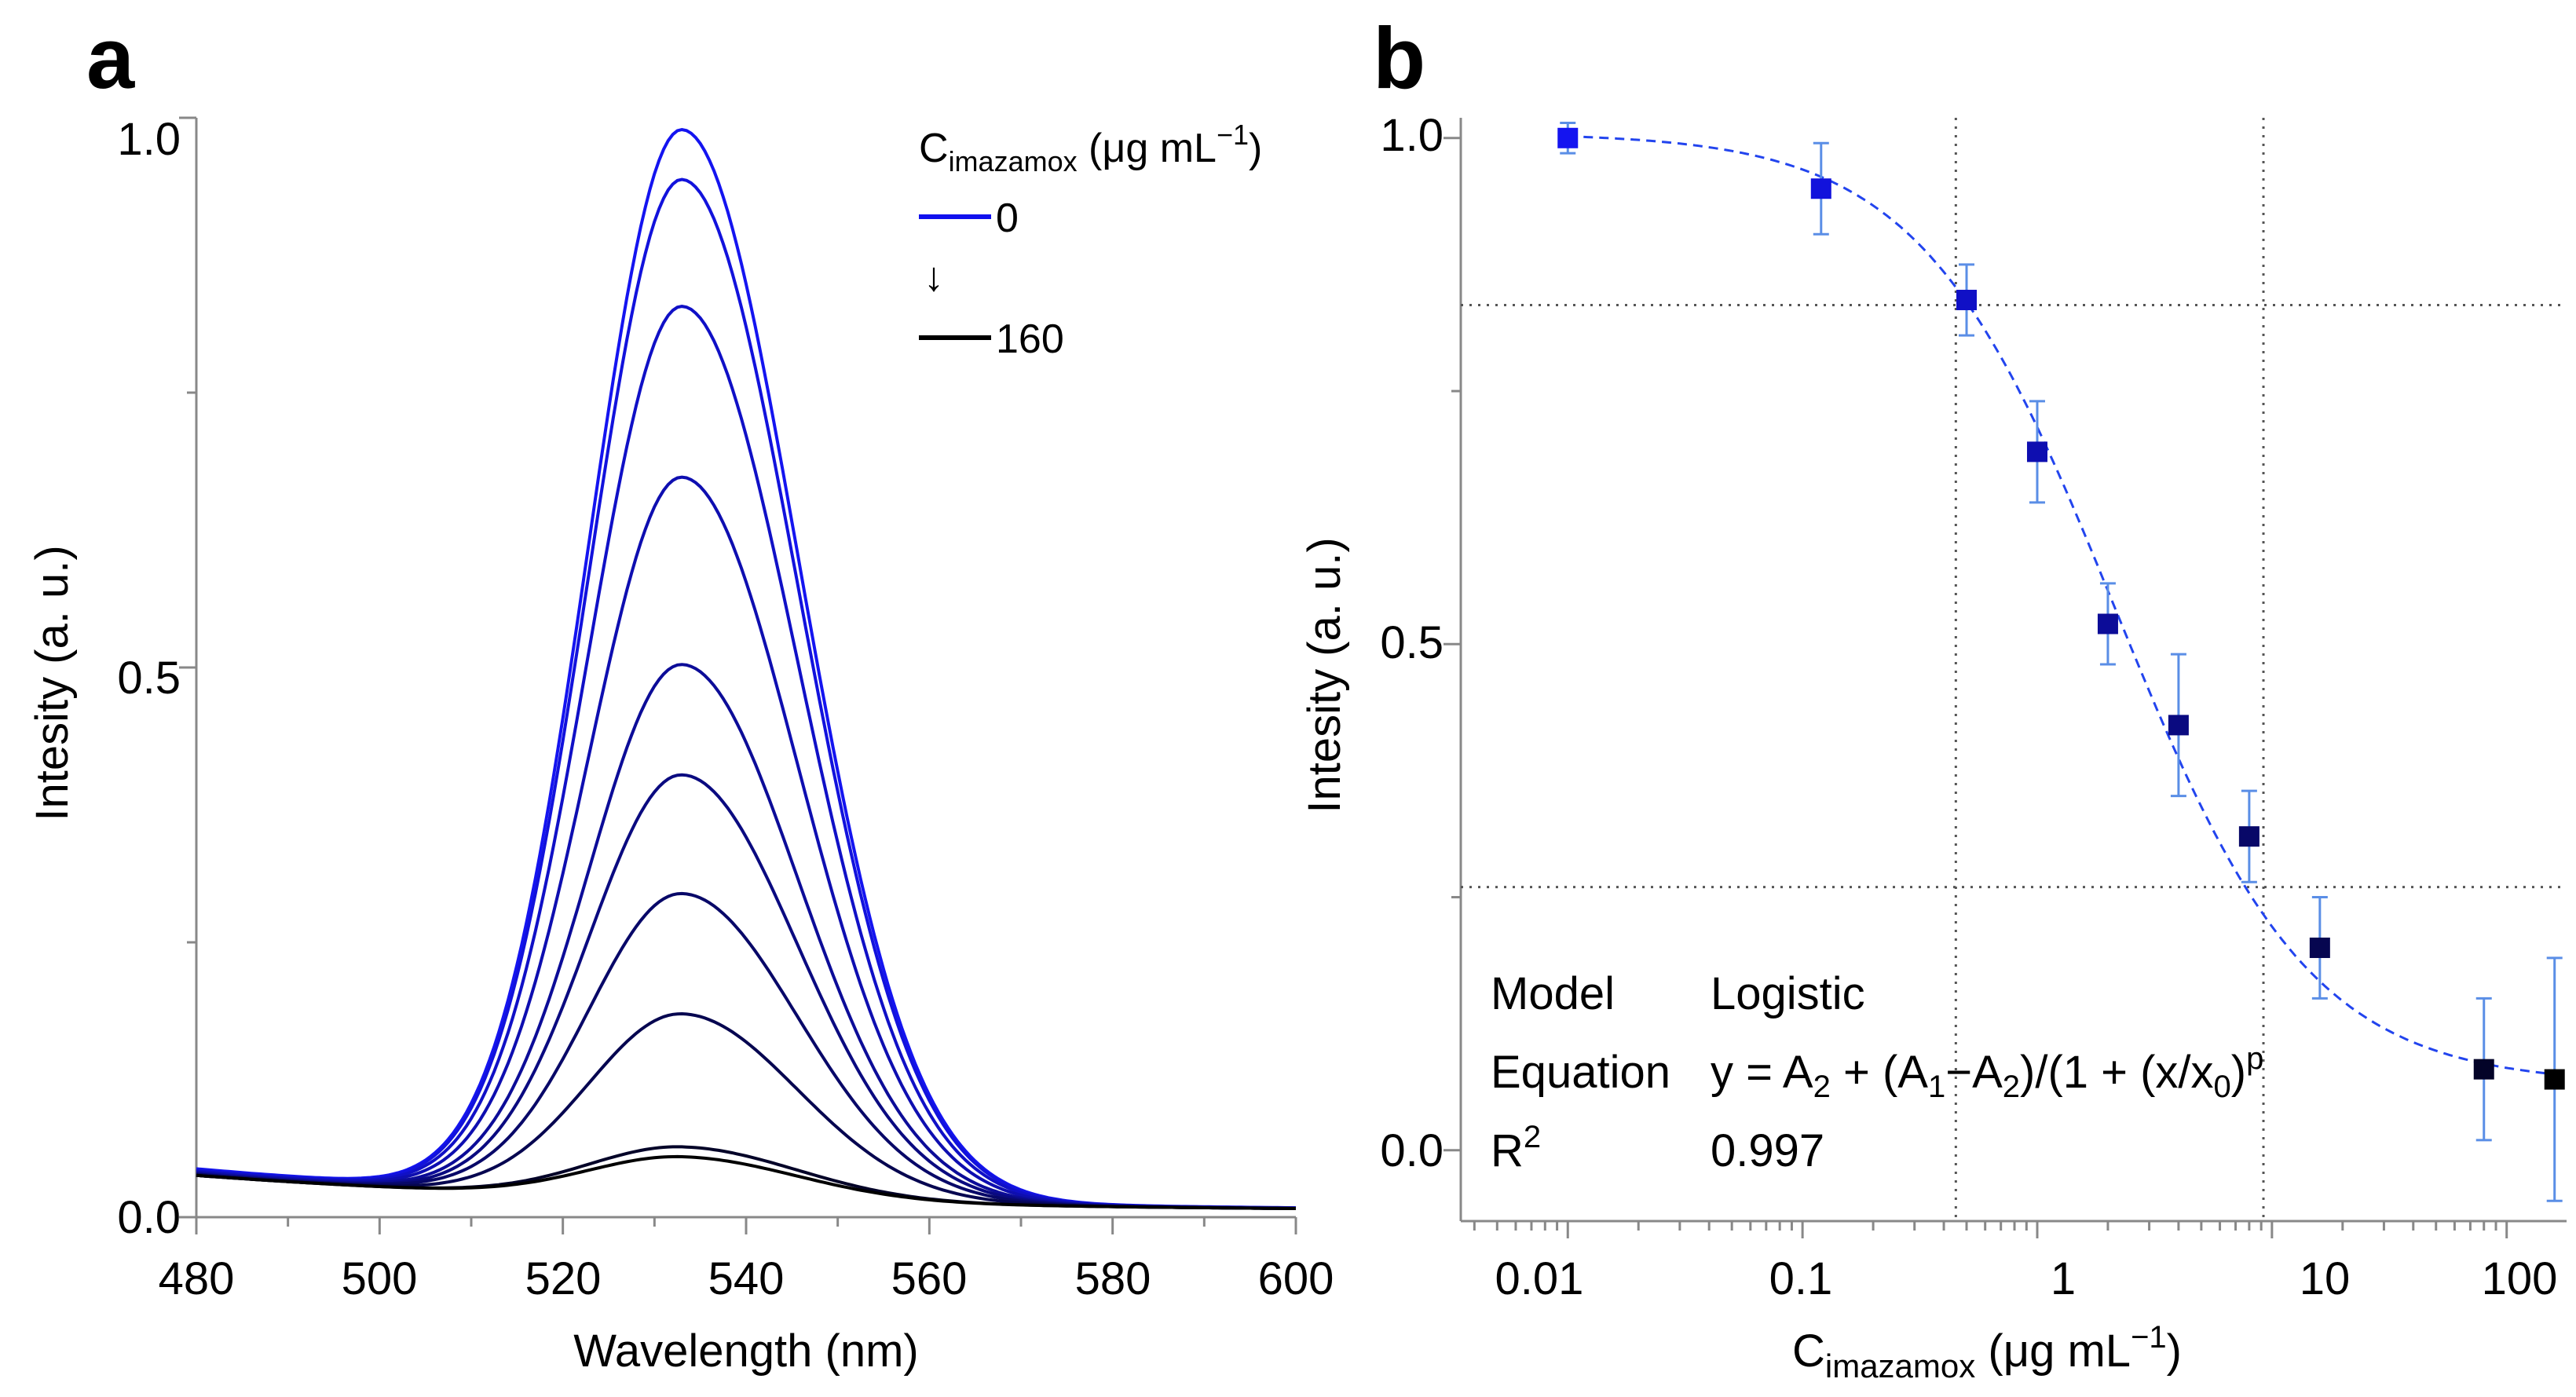 The width and height of the screenshot is (2576, 1397). What do you see at coordinates (1113, 1278) in the screenshot?
I see `chart-a-xtick-label: 580` at bounding box center [1113, 1278].